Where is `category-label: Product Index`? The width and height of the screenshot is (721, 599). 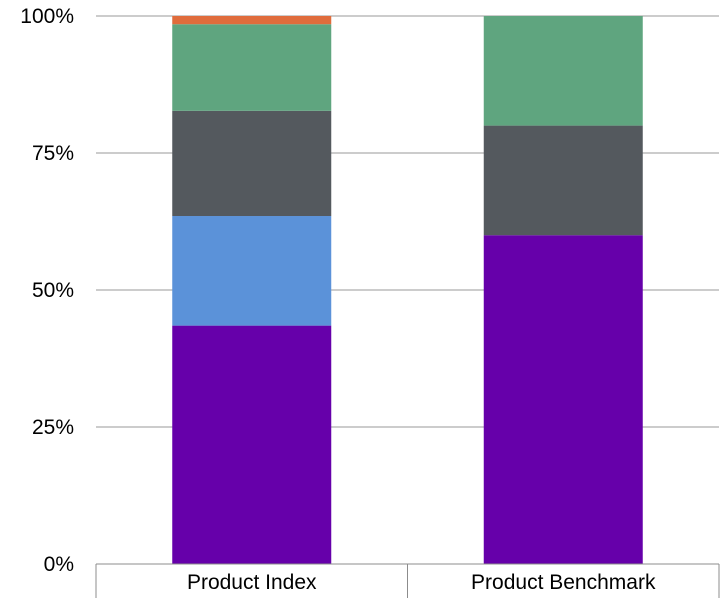
category-label: Product Index is located at coordinates (252, 582).